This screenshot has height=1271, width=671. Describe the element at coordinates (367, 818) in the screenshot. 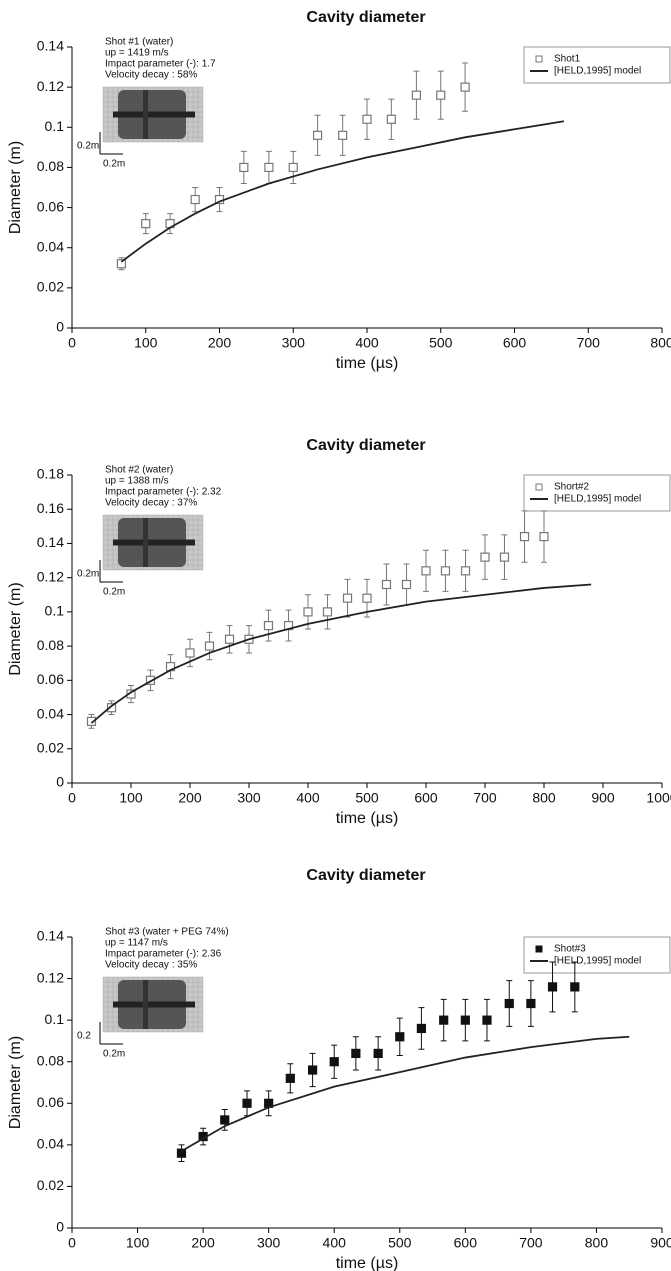

I see `x-axis-label: time (µs)` at that location.